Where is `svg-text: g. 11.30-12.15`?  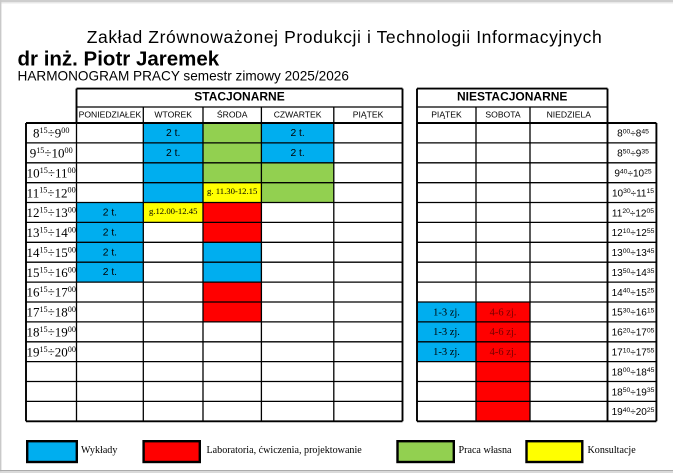
svg-text: g. 11.30-12.15 is located at coordinates (232, 191).